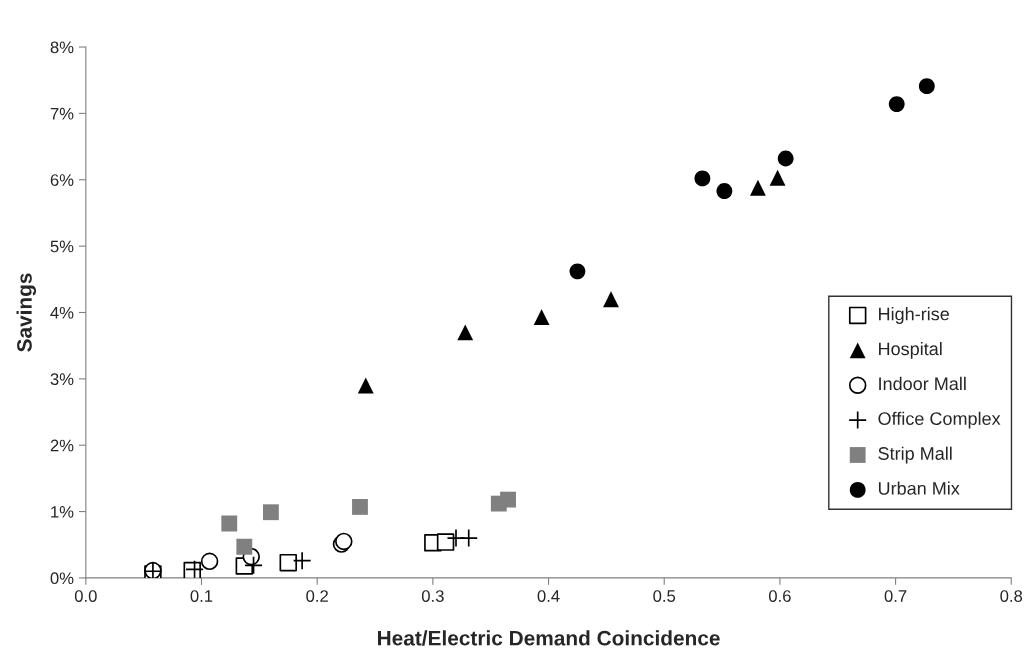 This screenshot has height=672, width=1034. Describe the element at coordinates (548, 596) in the screenshot. I see `x-tick-label: 0.4` at that location.